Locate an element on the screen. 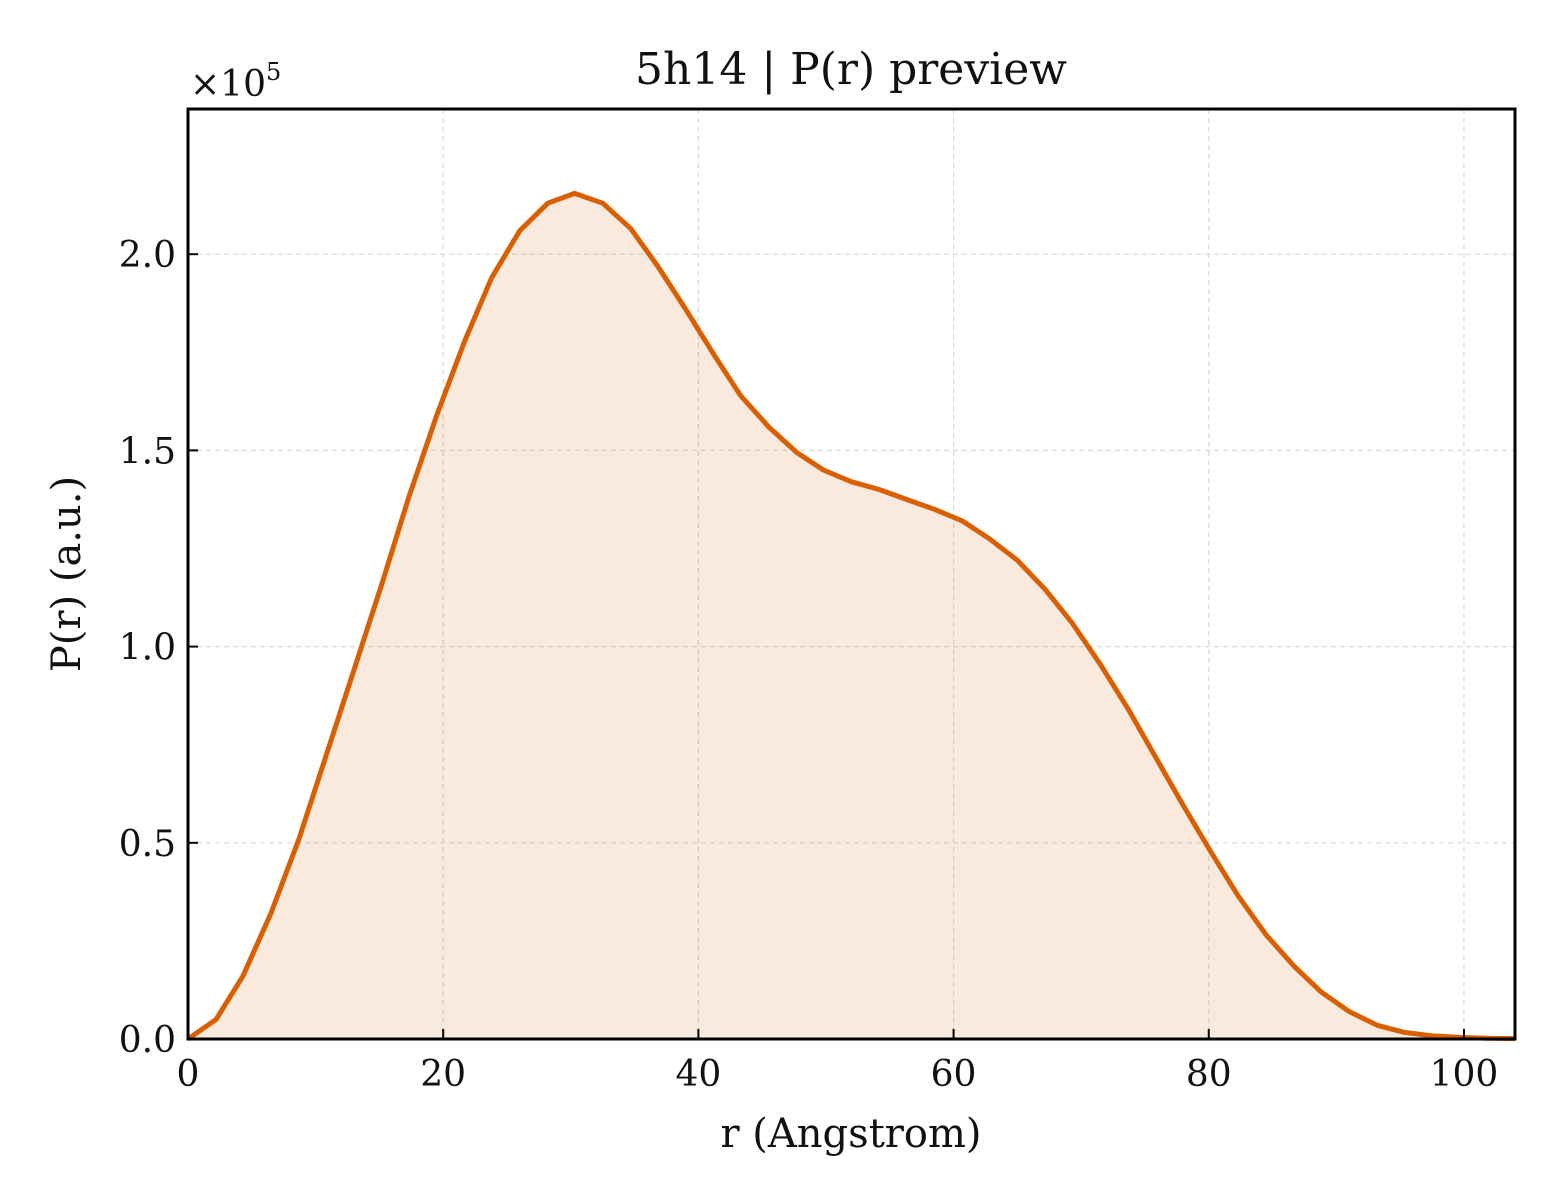 The height and width of the screenshot is (1200, 1560). y-tick-label: 1.0 is located at coordinates (147, 648).